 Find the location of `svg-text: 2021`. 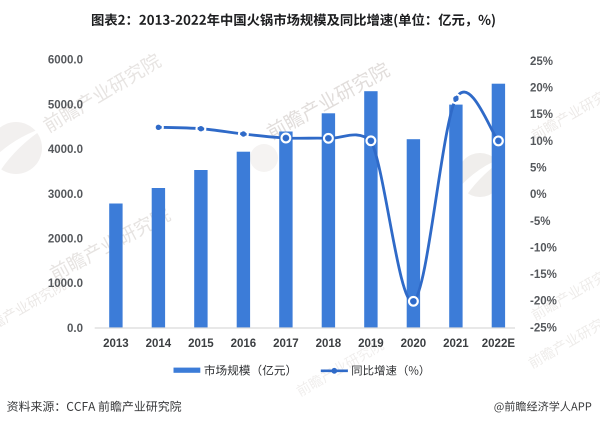

svg-text: 2021 is located at coordinates (456, 344).